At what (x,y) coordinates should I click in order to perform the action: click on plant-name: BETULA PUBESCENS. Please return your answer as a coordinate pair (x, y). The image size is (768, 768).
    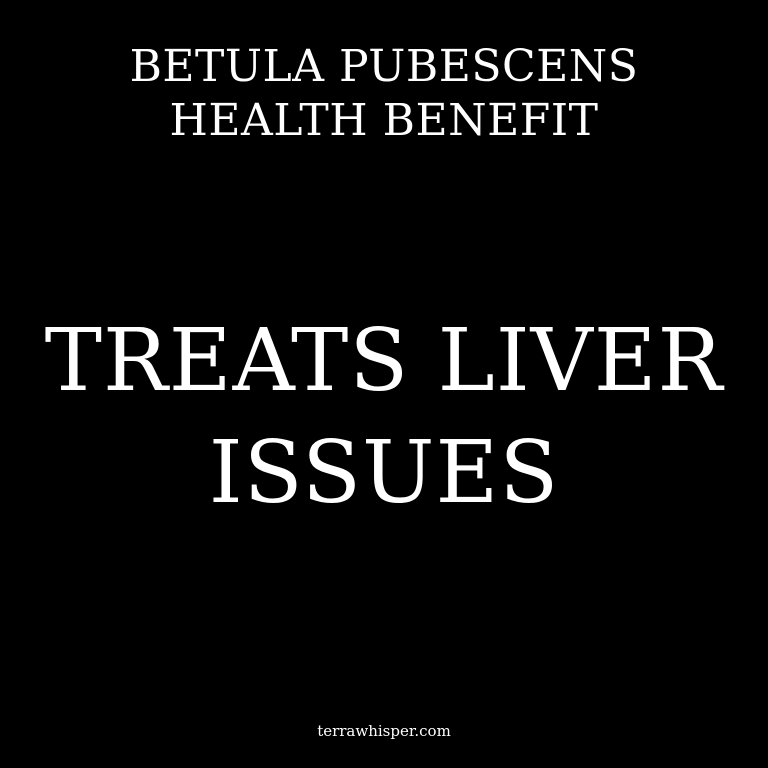
    Looking at the image, I should click on (384, 66).